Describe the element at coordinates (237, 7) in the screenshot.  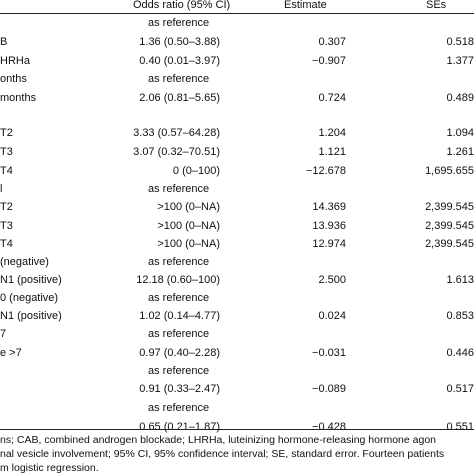
I see `table-header: Odds ratio (95% CI) Estimate SEs` at that location.